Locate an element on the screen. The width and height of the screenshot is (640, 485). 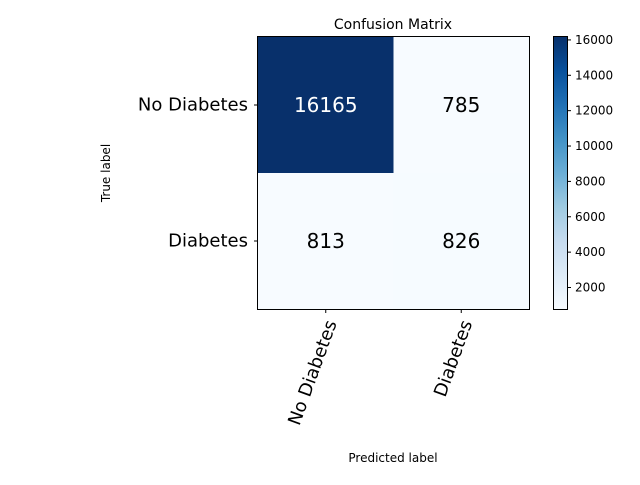
x-tick-label: Diabetes is located at coordinates (453, 358).